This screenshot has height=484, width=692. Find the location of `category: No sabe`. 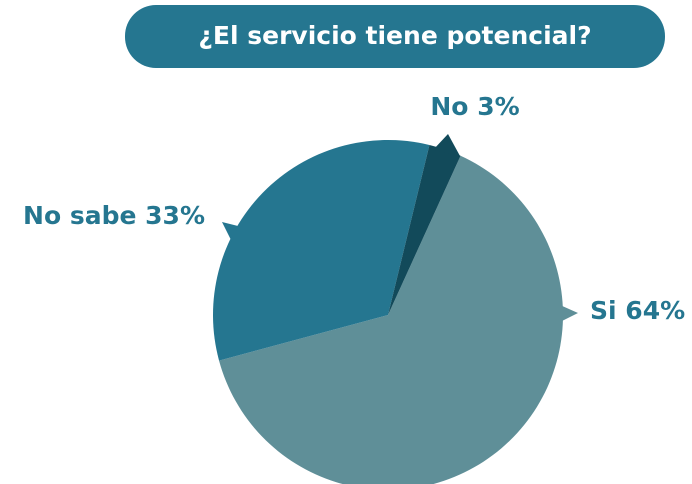

category: No sabe is located at coordinates (79, 215).